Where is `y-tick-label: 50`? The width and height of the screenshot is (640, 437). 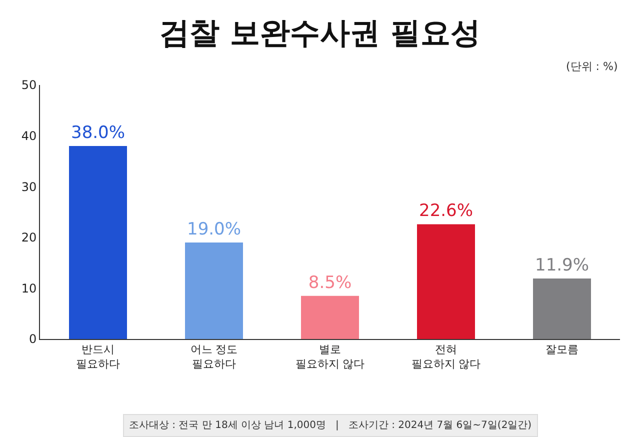
y-tick-label: 50 is located at coordinates (29, 85).